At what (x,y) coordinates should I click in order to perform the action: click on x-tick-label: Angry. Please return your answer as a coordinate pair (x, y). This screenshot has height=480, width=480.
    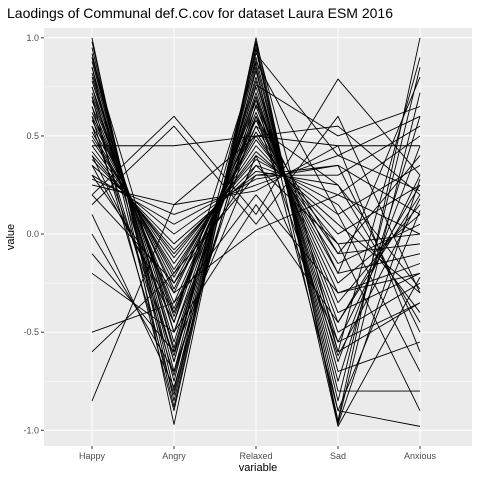
    Looking at the image, I should click on (174, 456).